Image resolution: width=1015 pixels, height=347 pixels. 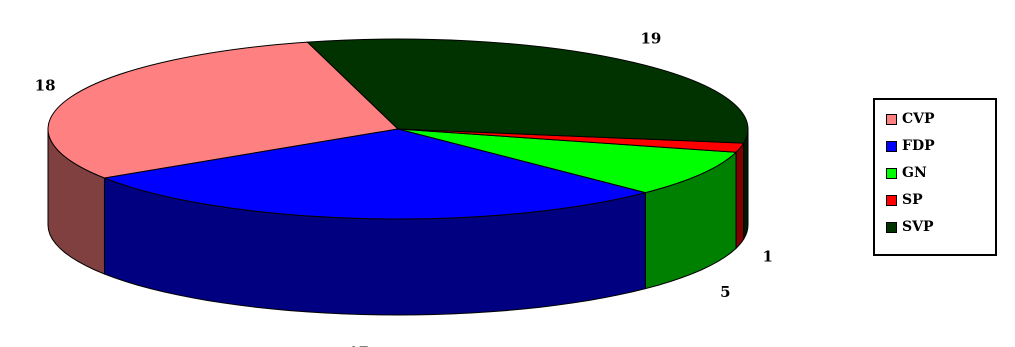 I want to click on legend-item-cvp: CVP, so click(x=910, y=119).